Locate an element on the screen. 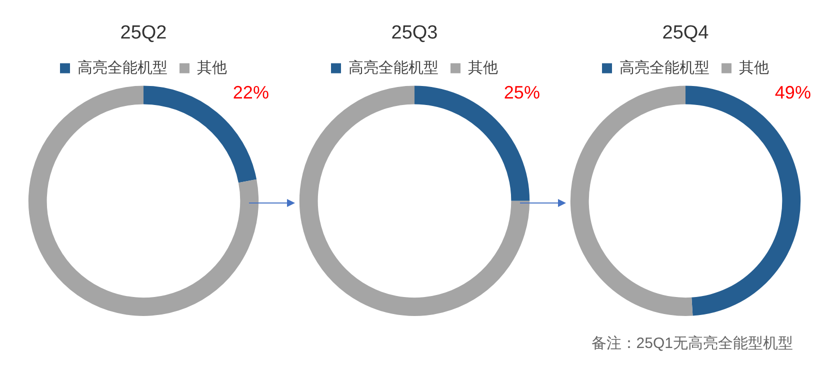 The image size is (831, 369). text: 备注：25Q1无高亮全能型机型 is located at coordinates (692, 343).